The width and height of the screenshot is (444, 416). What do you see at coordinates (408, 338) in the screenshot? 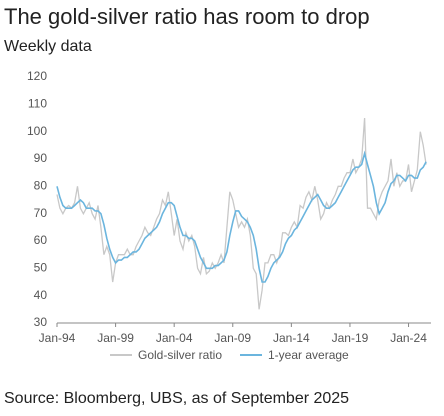
I see `x-tick-label: Jan-24` at bounding box center [408, 338].